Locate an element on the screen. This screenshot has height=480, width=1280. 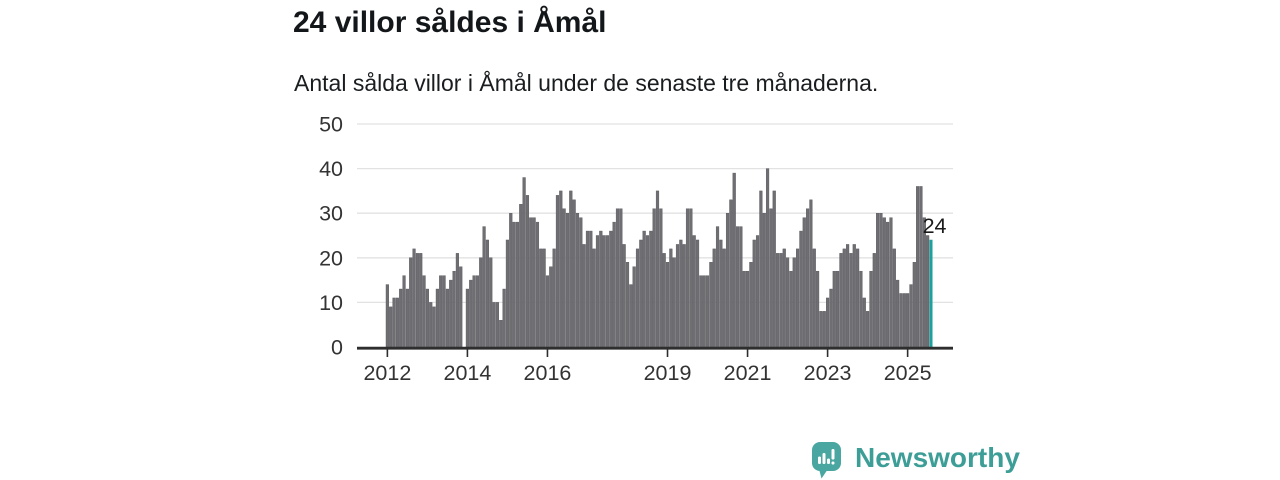
y-tick-label: 30 is located at coordinates (331, 214).